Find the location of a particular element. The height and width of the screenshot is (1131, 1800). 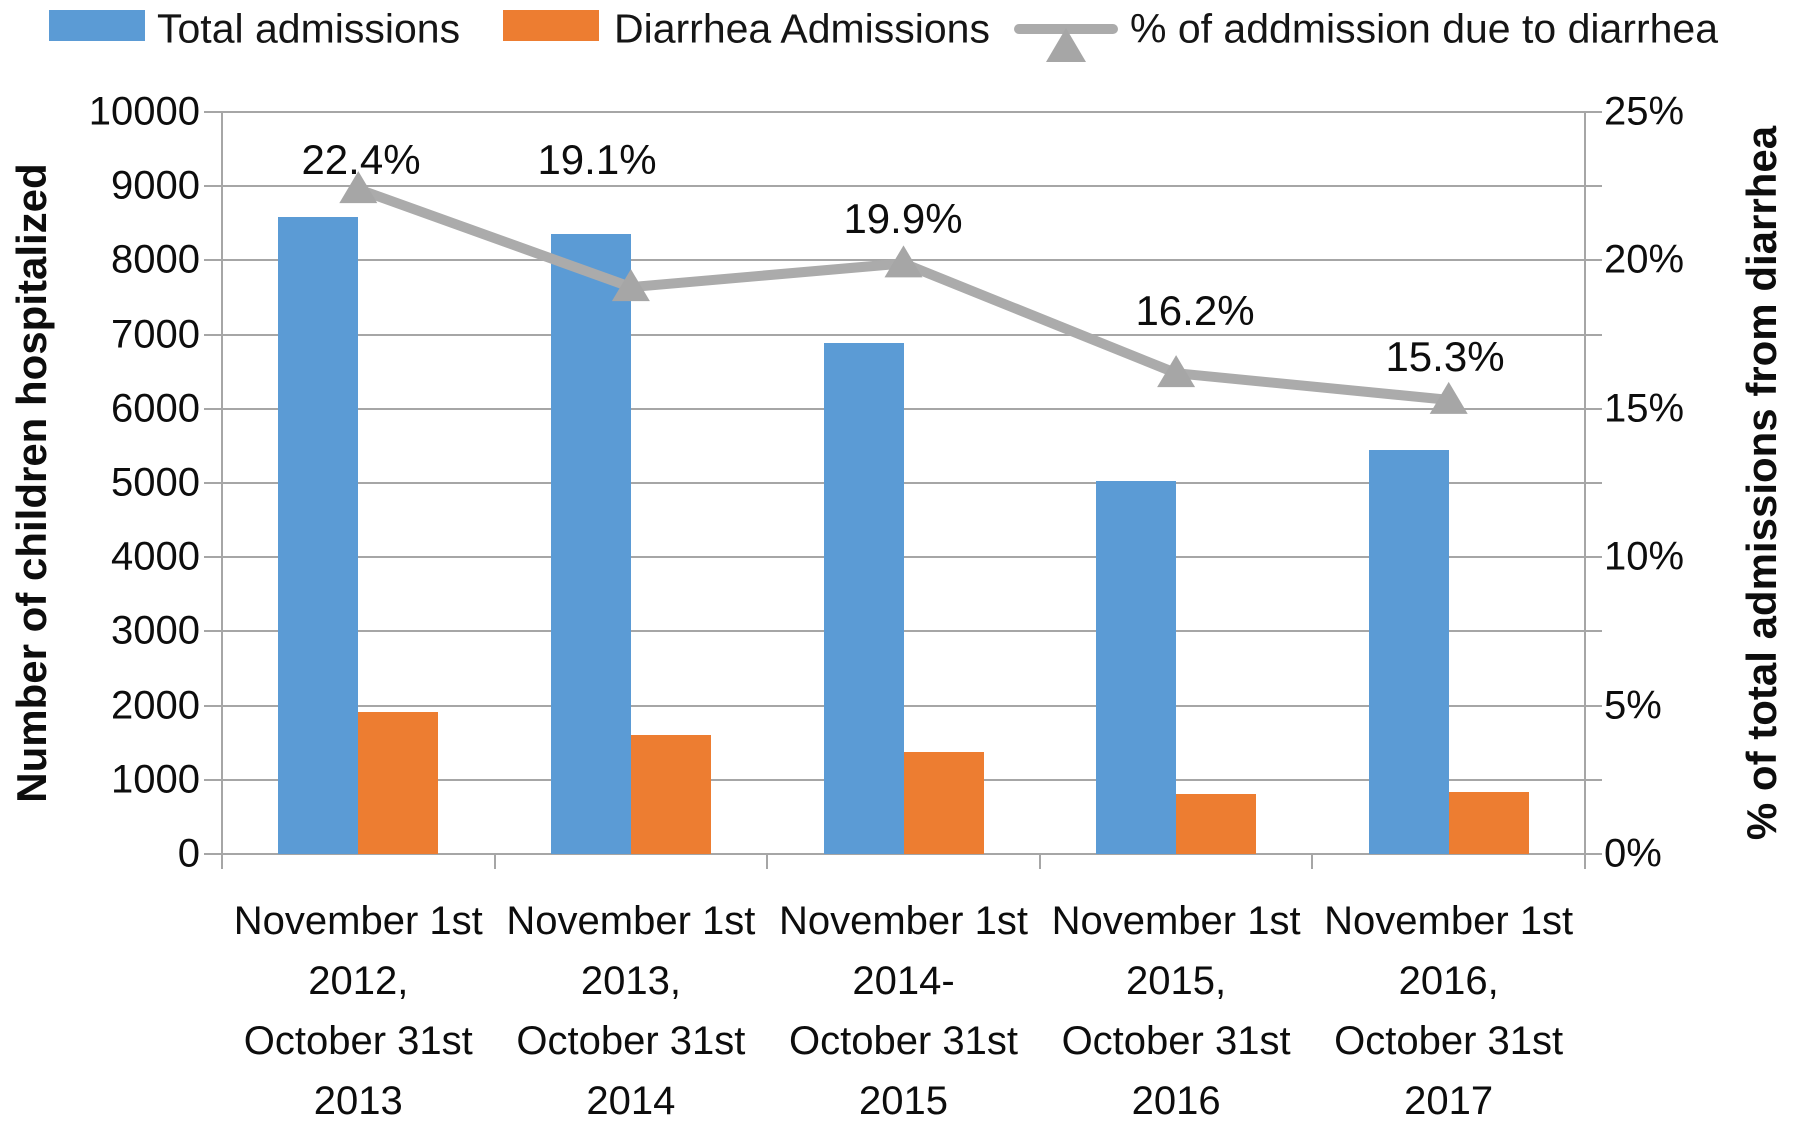

line-data-label: 19.9% is located at coordinates (903, 218).